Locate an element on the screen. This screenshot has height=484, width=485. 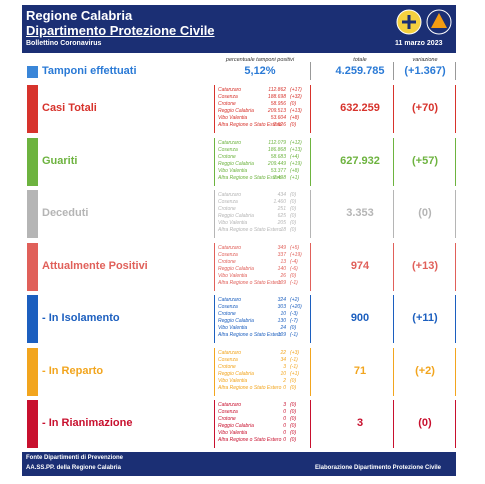
region-value: 251 is located at coordinates (281, 209).